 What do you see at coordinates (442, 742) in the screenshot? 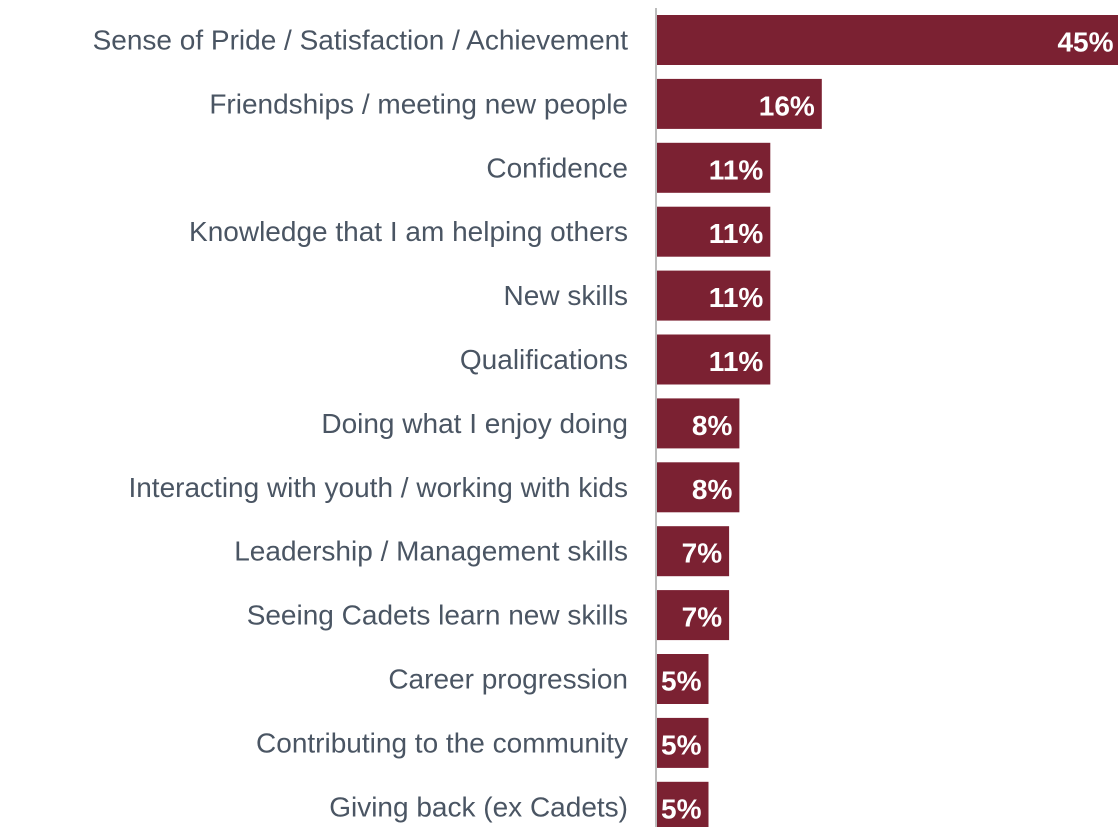
I see `category-label: Contributing to the community` at bounding box center [442, 742].